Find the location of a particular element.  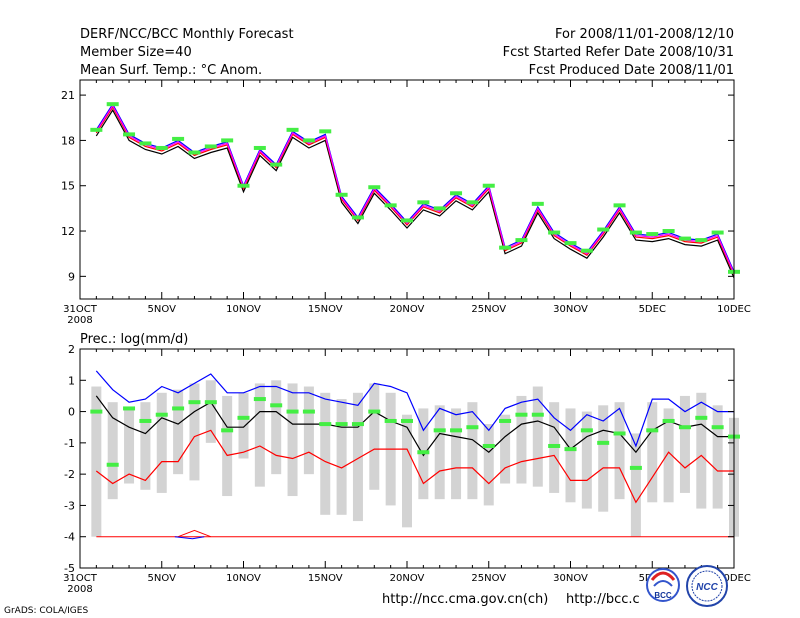

x-tick-label: 10DEC is located at coordinates (734, 578).